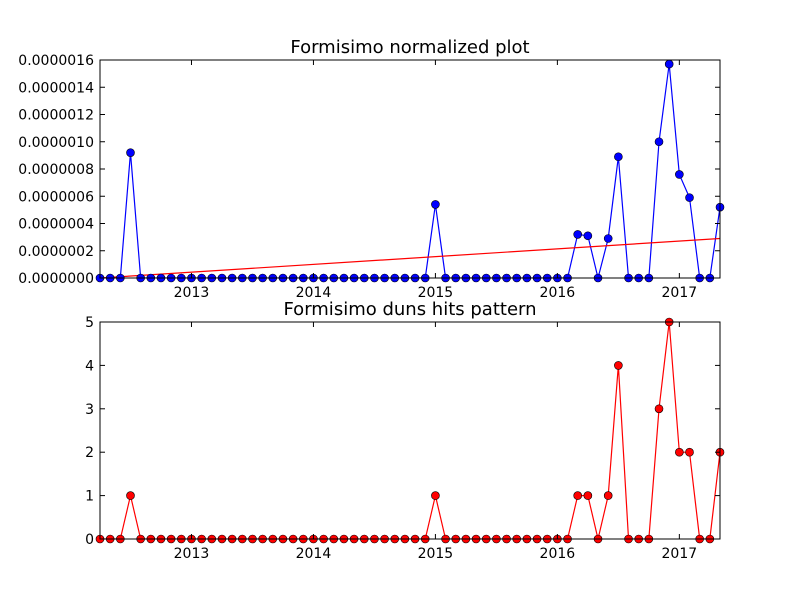 The width and height of the screenshot is (800, 600). What do you see at coordinates (314, 554) in the screenshot?
I see `duns-x-tick-label: 2014` at bounding box center [314, 554].